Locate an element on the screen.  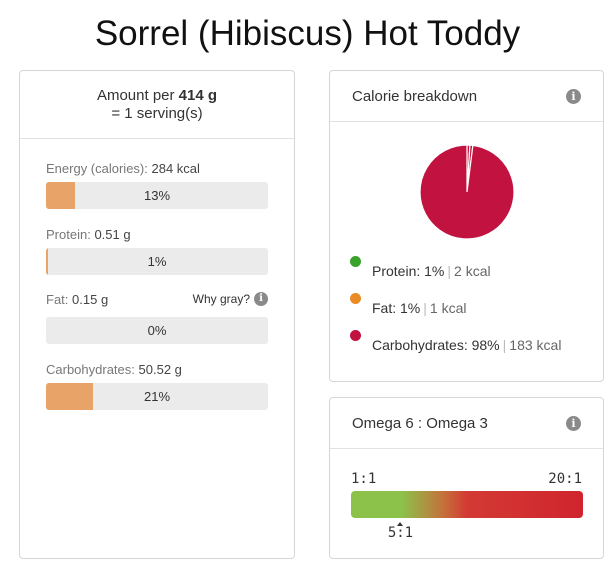
legend-item-protein: Protein: 1% | 2 kcal is located at coordinates (420, 267).